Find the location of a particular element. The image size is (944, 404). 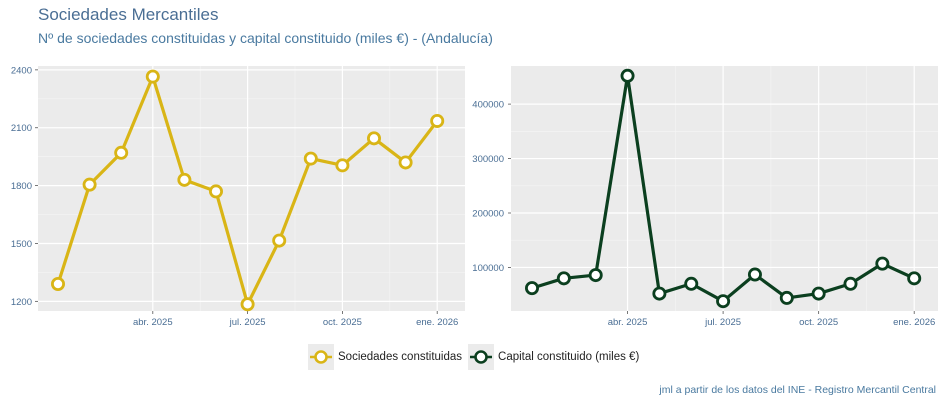

y-tick-label: 100000 is located at coordinates (488, 268).